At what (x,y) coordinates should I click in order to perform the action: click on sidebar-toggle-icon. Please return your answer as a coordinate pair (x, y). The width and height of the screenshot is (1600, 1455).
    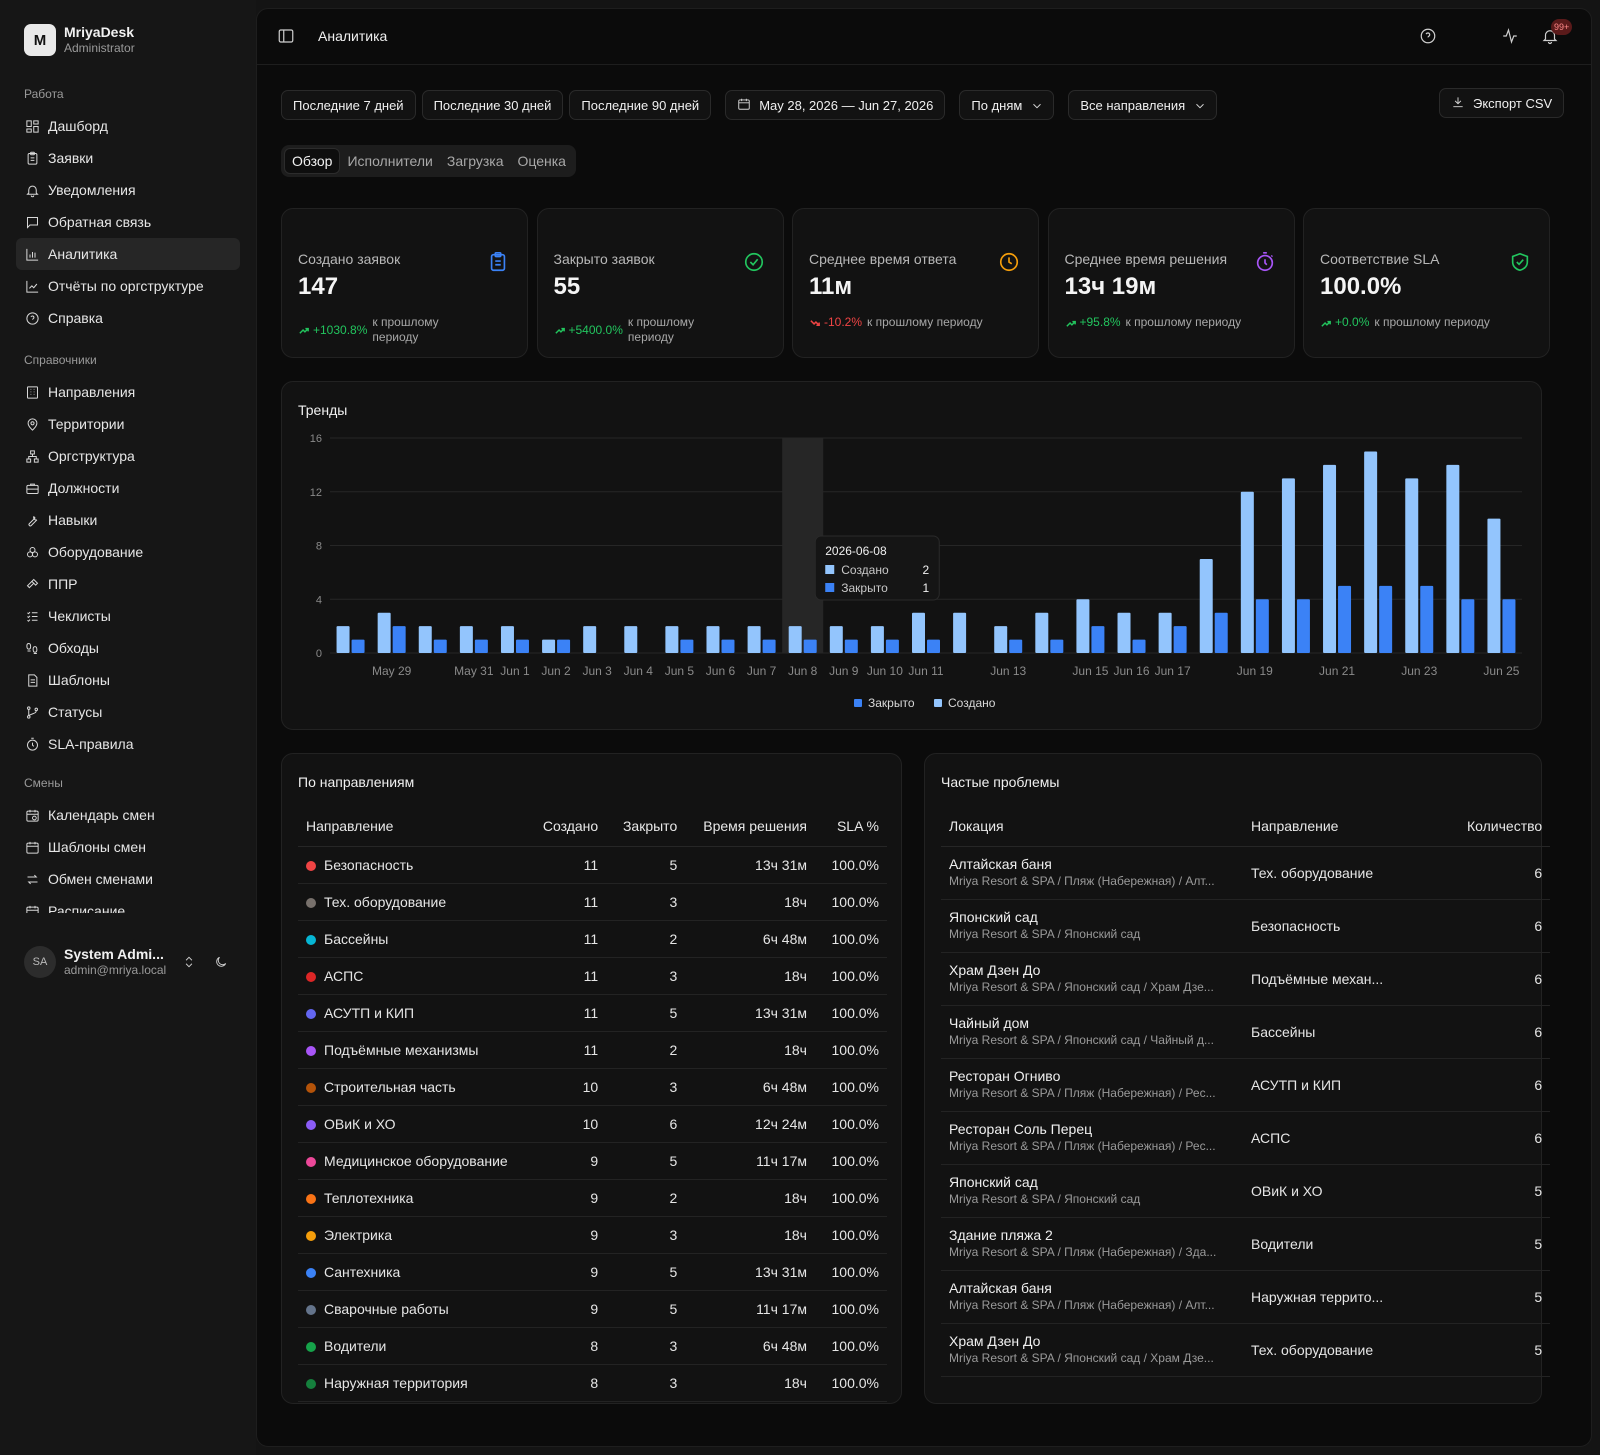
    Looking at the image, I should click on (287, 37).